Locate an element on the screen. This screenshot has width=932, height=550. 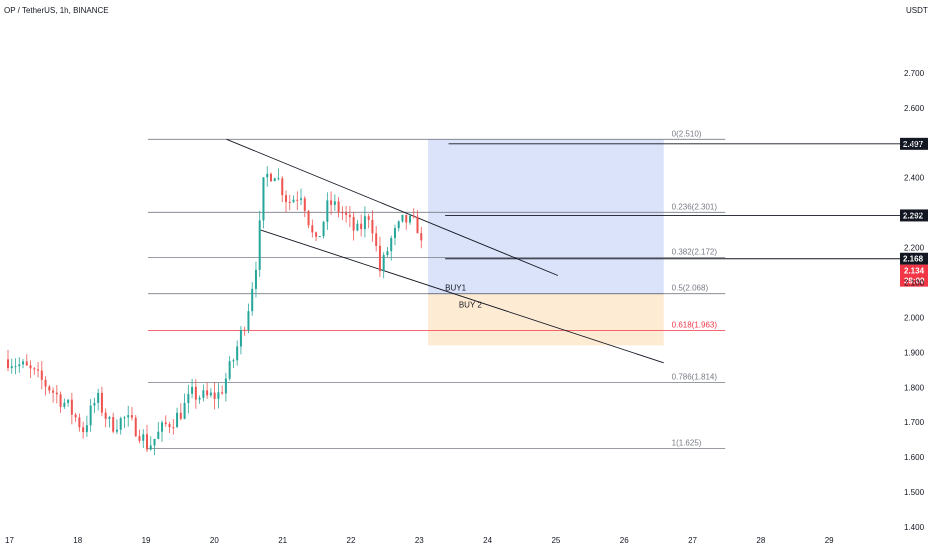
fib-label-2: 0.382(2.172) is located at coordinates (695, 251).